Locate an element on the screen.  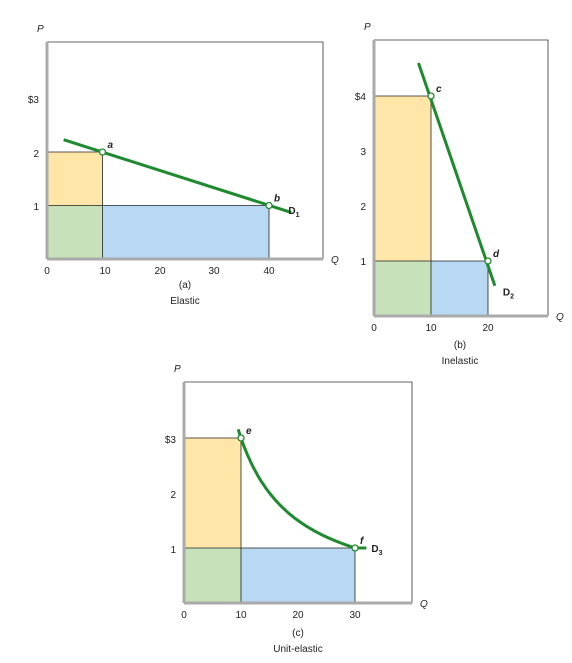
point-label-a: a is located at coordinates (111, 145).